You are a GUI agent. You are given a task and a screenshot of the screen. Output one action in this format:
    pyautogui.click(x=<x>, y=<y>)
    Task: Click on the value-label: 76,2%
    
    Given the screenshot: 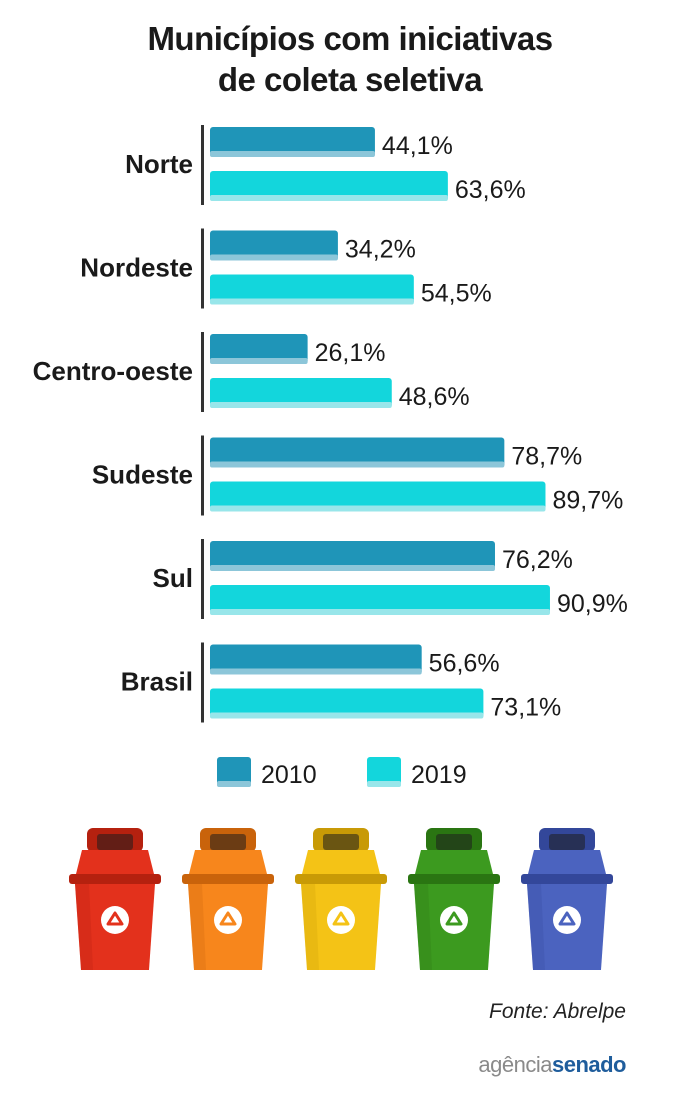 What is the action you would take?
    pyautogui.click(x=537, y=560)
    